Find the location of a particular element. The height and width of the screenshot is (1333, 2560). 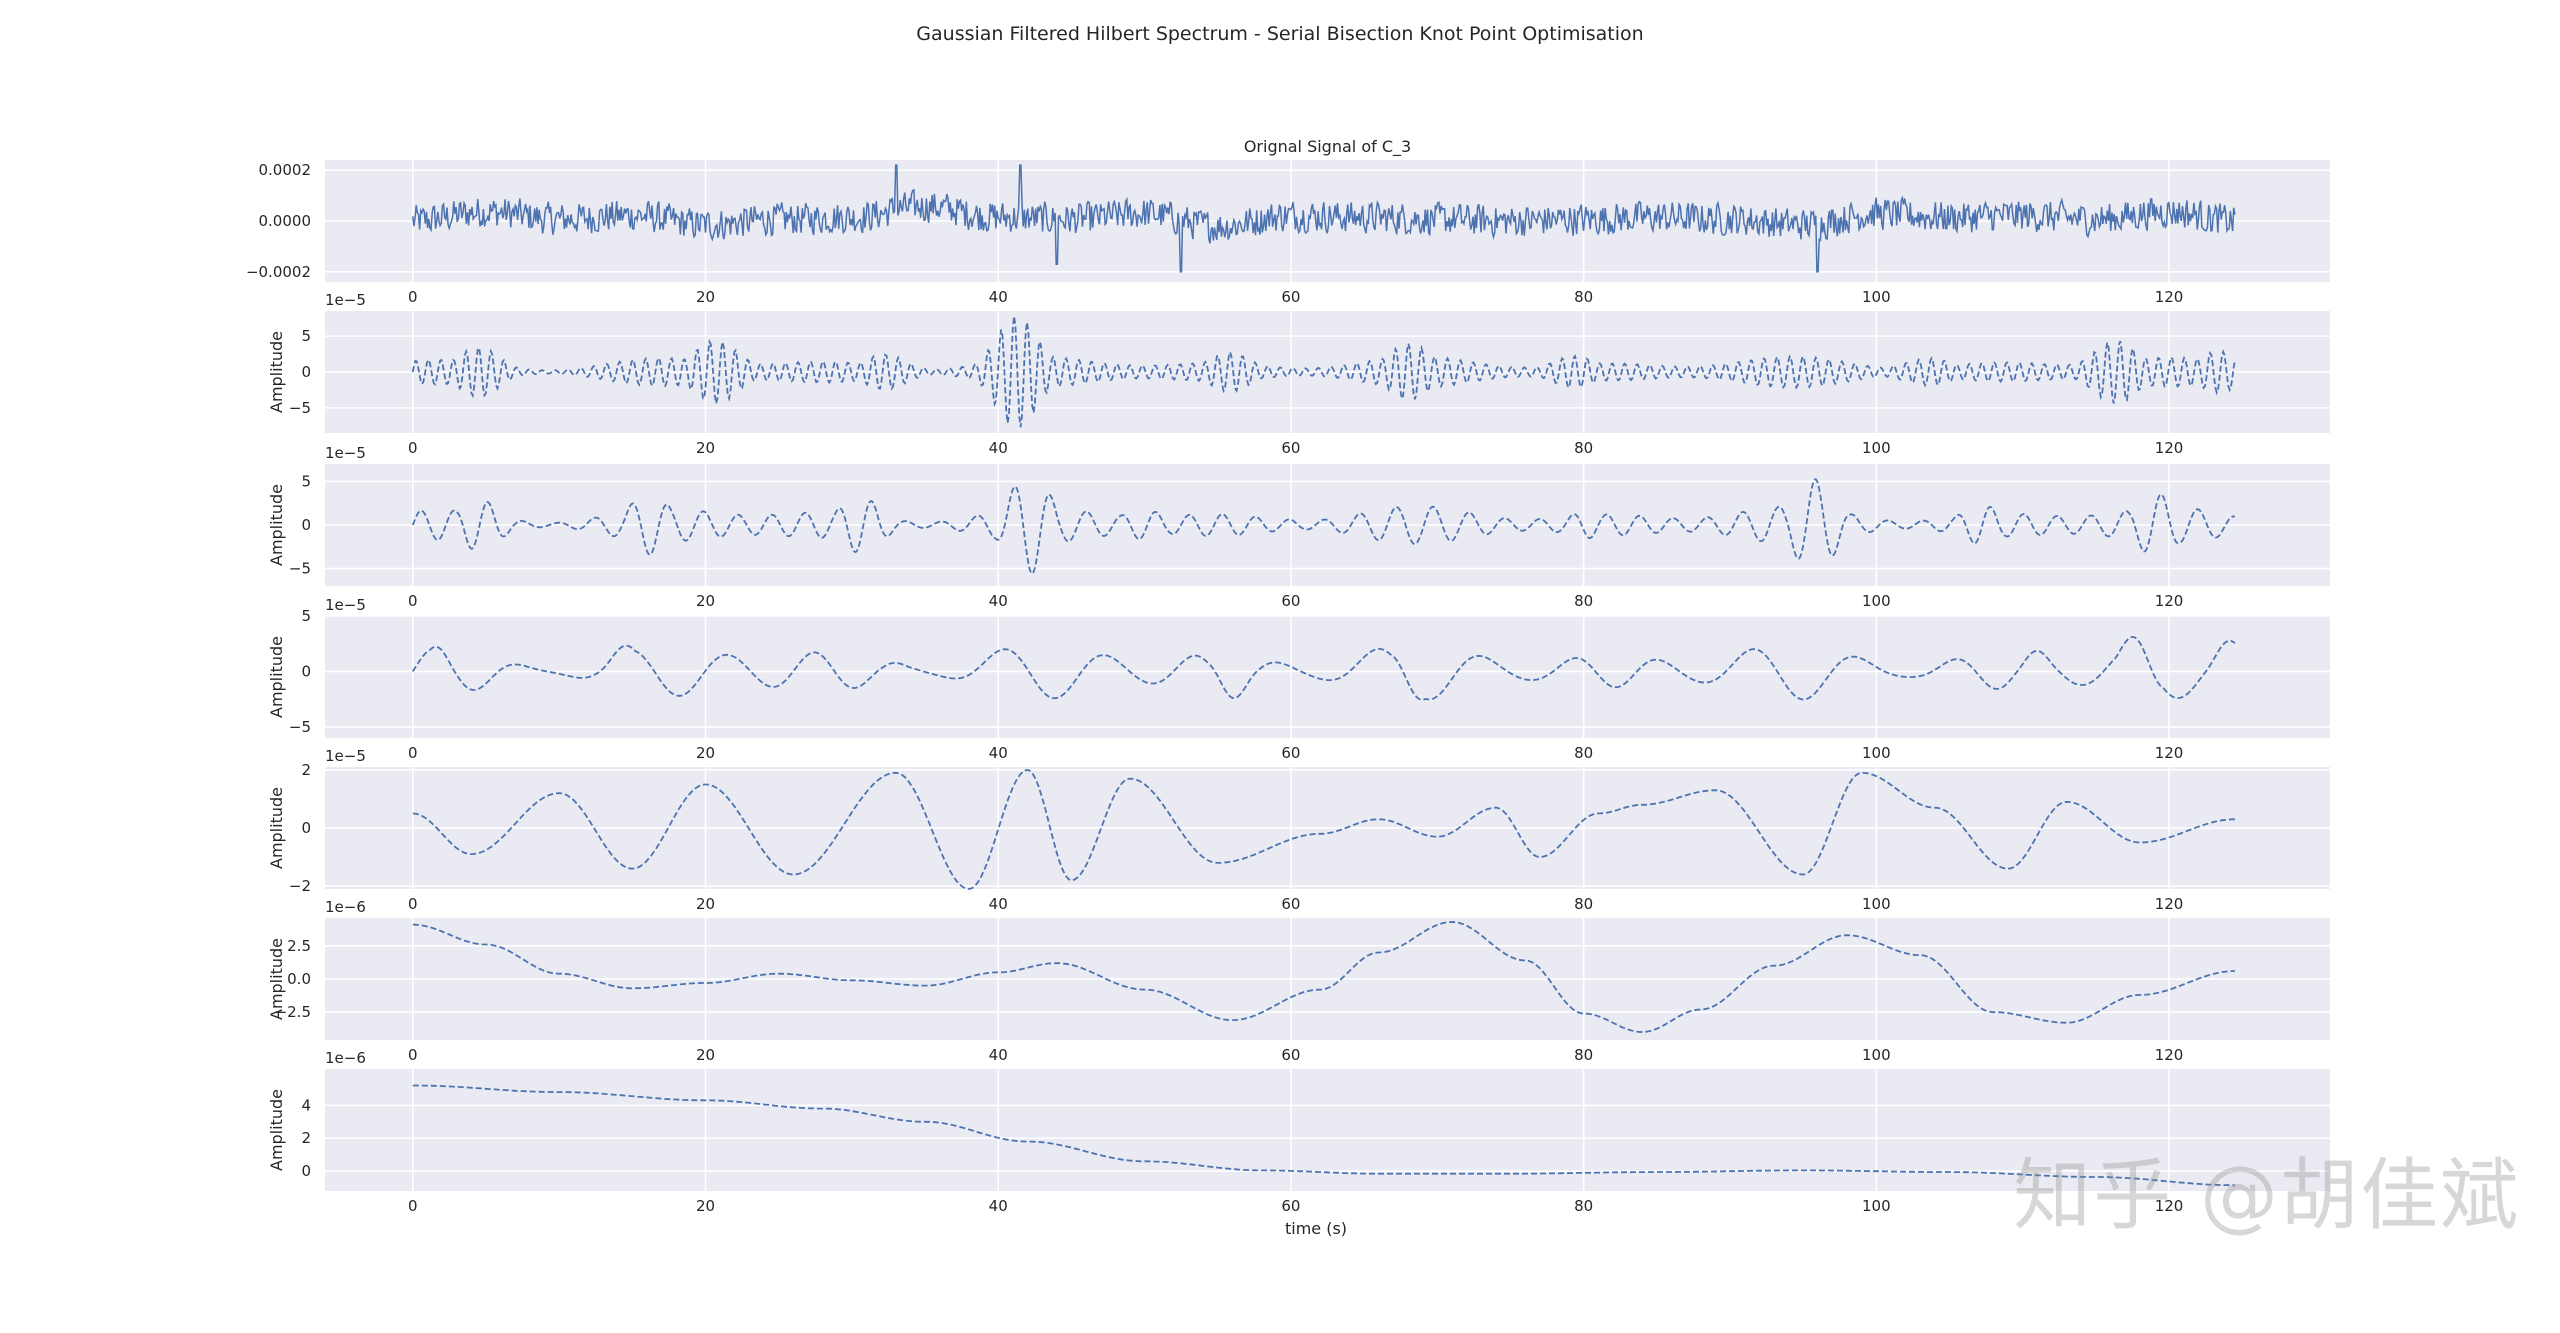

y-tick-label: 0.0 is located at coordinates (299, 979).